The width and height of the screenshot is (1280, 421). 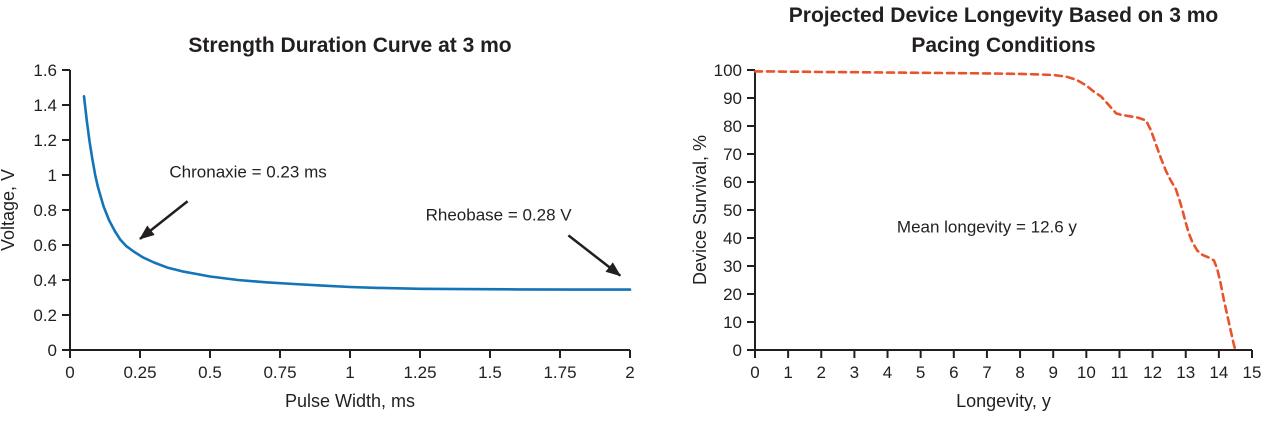 What do you see at coordinates (887, 372) in the screenshot?
I see `x-tick-label: 4` at bounding box center [887, 372].